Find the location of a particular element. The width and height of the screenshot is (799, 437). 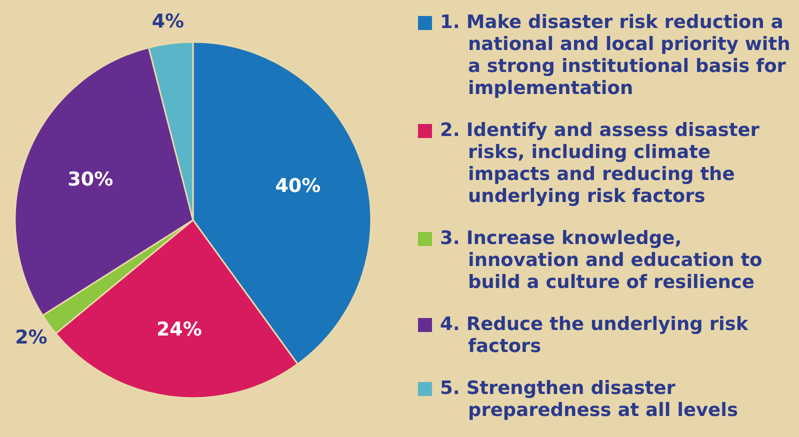

data-label: 40% is located at coordinates (298, 185).